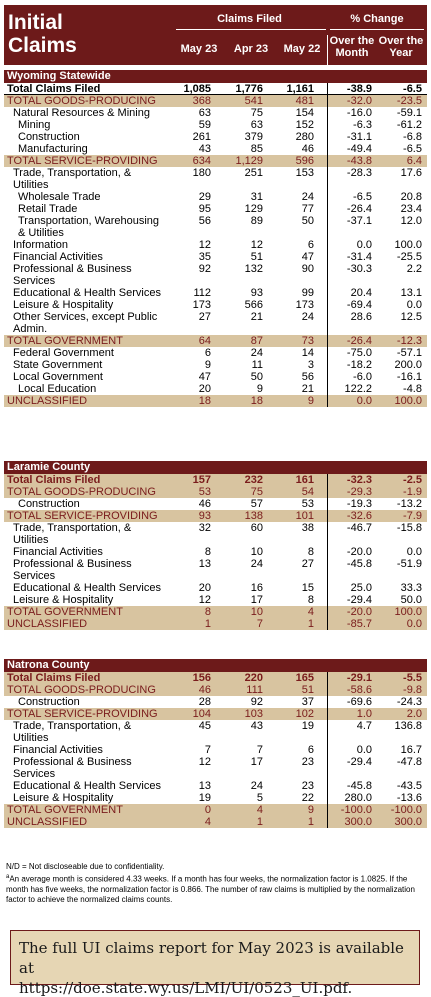 This screenshot has height=997, width=431. What do you see at coordinates (310, 750) in the screenshot?
I see `cell-value: 6` at bounding box center [310, 750].